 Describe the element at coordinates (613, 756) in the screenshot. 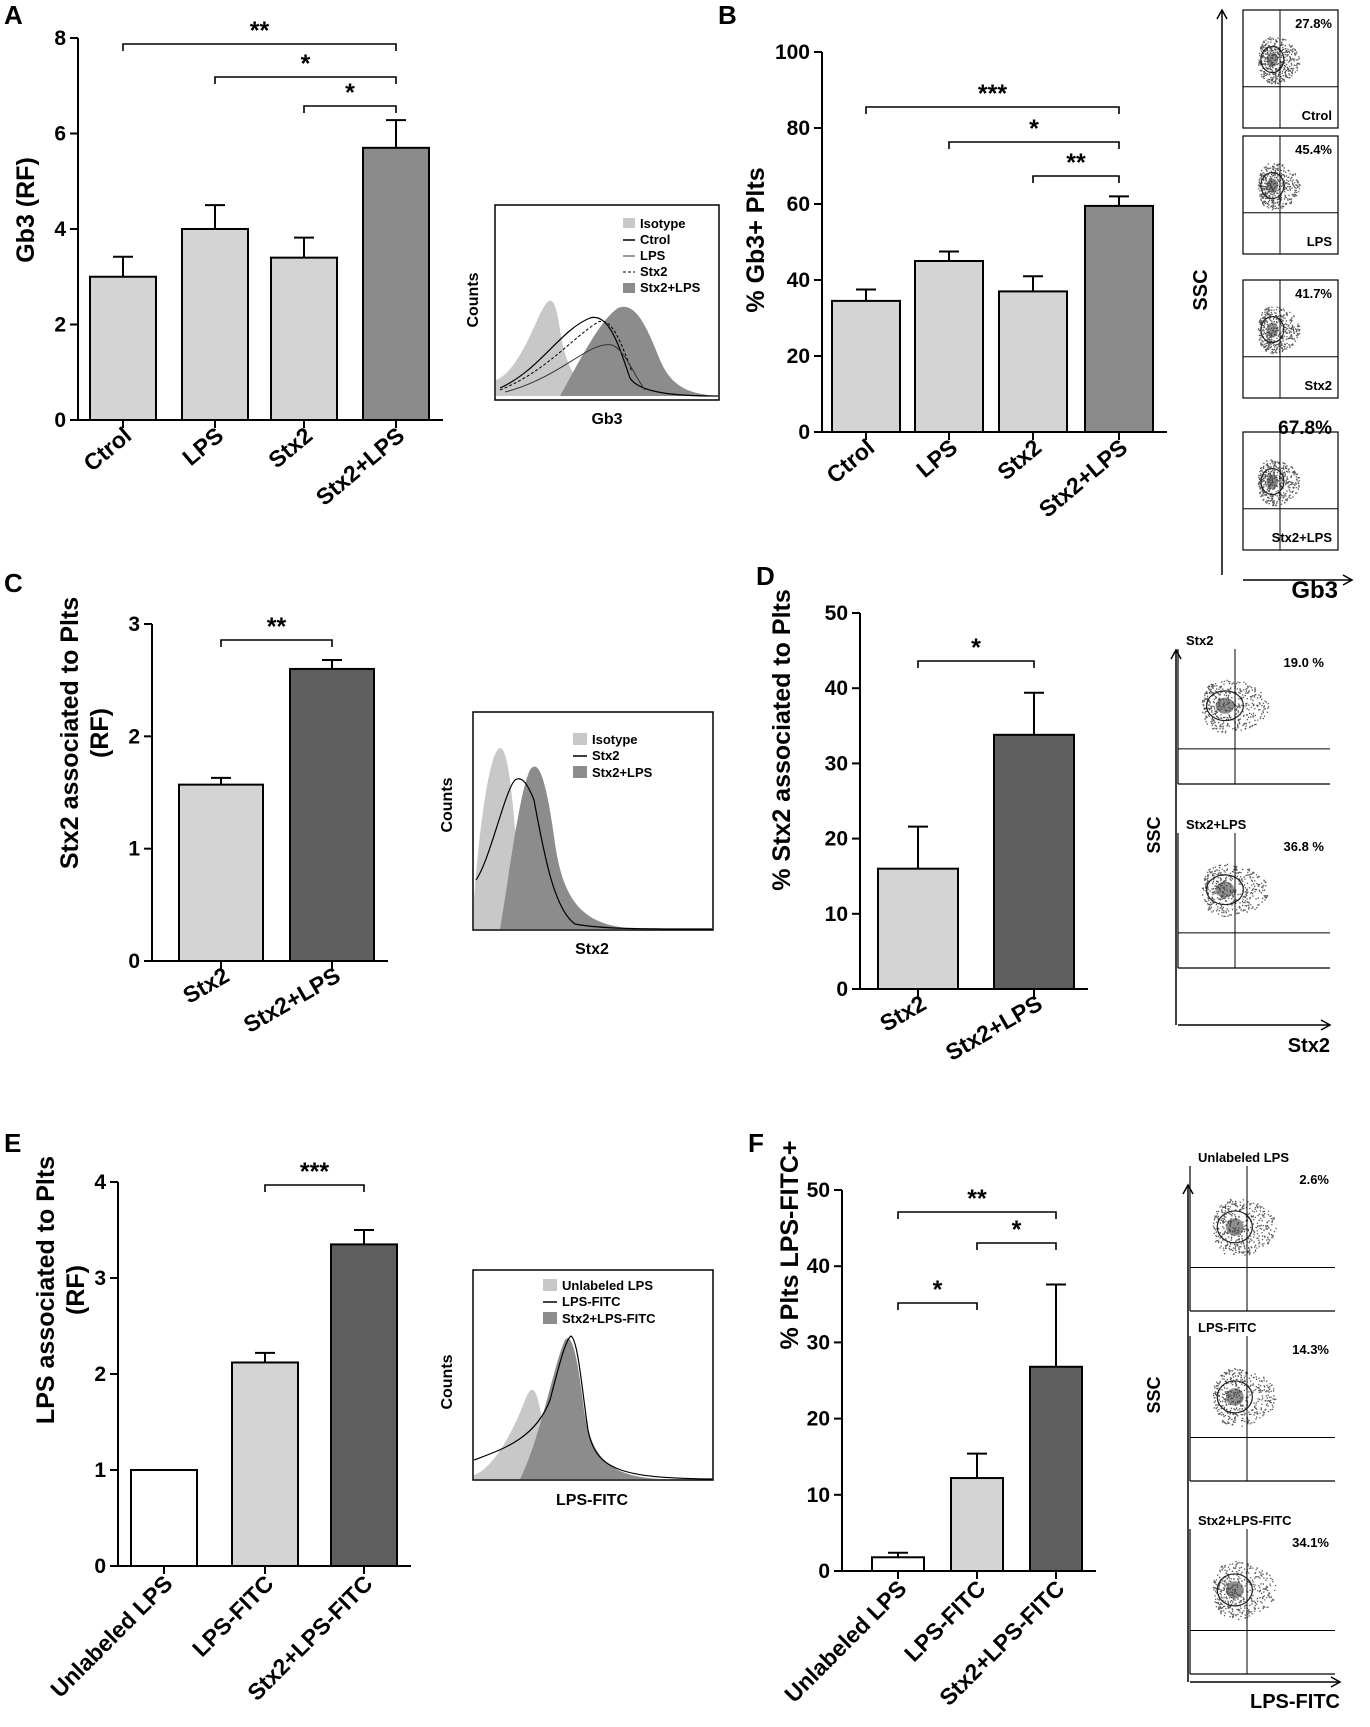

I see `histogram-c-legend: Isotype Stx2 Stx2+LPS` at that location.